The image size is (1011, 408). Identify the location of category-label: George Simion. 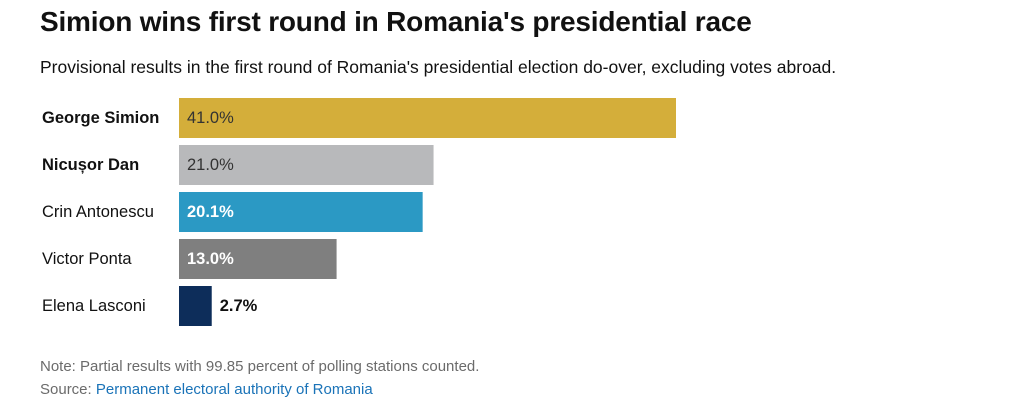
(100, 118).